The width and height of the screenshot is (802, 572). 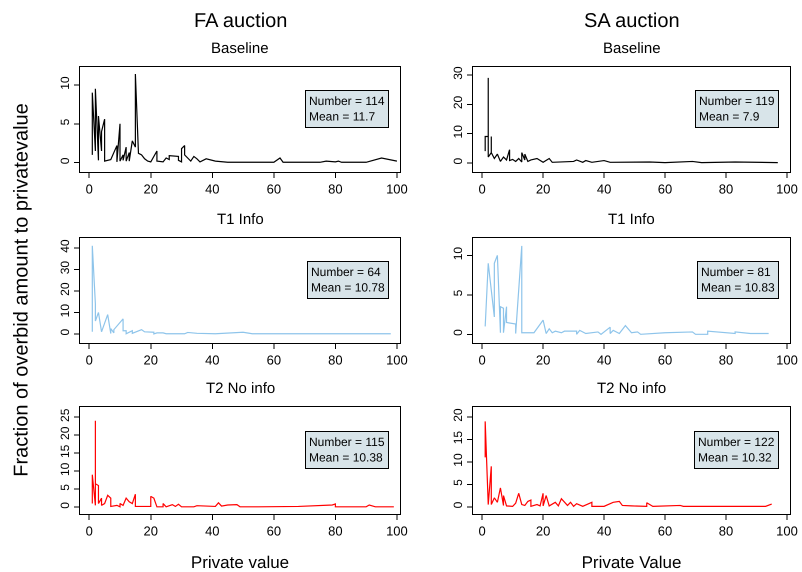 I want to click on annotation: Number = 114, so click(x=347, y=101).